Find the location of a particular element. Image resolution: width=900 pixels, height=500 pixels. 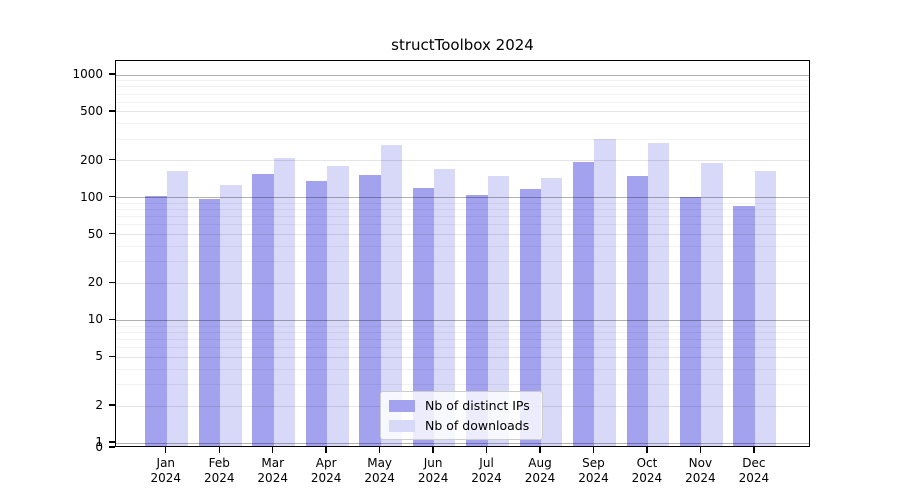

bar-distinct-ips-mar-2024 is located at coordinates (263, 310).